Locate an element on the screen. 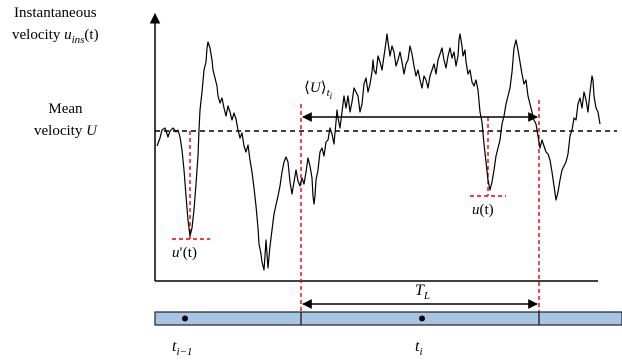  u-prime-label: u′(t) is located at coordinates (184, 253).